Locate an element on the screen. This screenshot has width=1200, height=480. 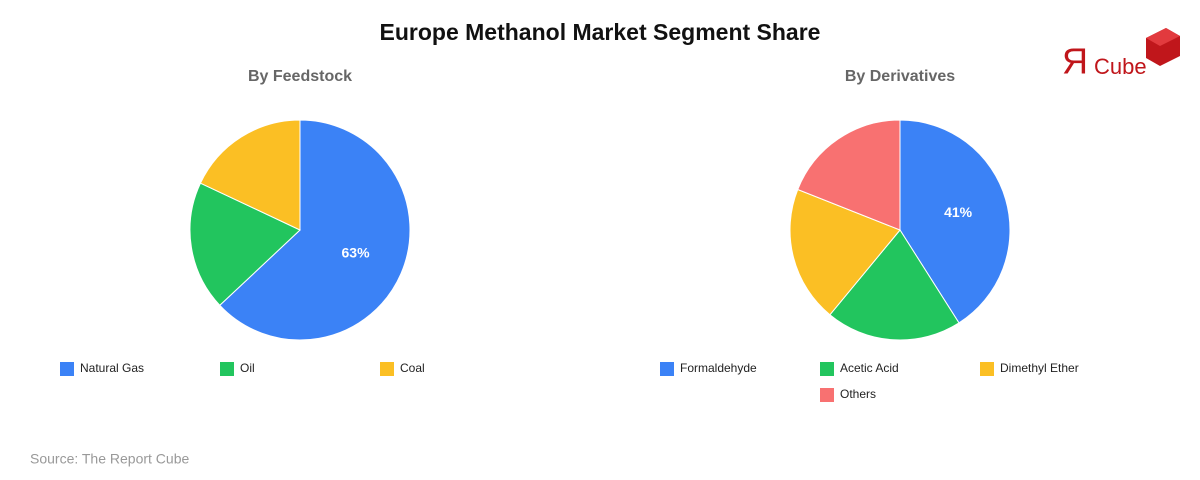
logo-mark: Я is located at coordinates (1075, 61).